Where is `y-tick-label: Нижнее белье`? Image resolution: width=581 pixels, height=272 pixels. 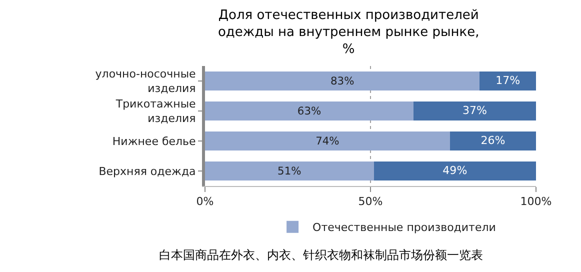 y-tick-label: Нижнее белье is located at coordinates (154, 141).